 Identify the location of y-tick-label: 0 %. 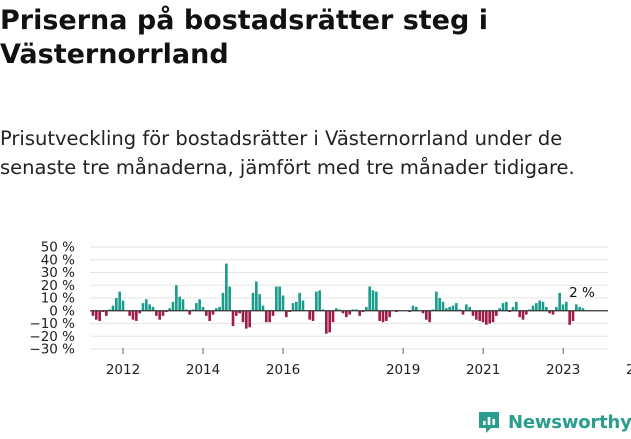
(62, 311).